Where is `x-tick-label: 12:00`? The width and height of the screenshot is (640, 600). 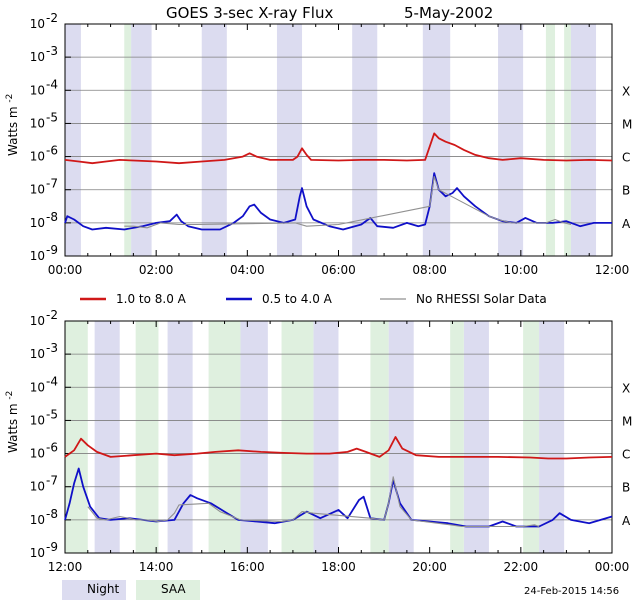
x-tick-label: 12:00 is located at coordinates (612, 270).